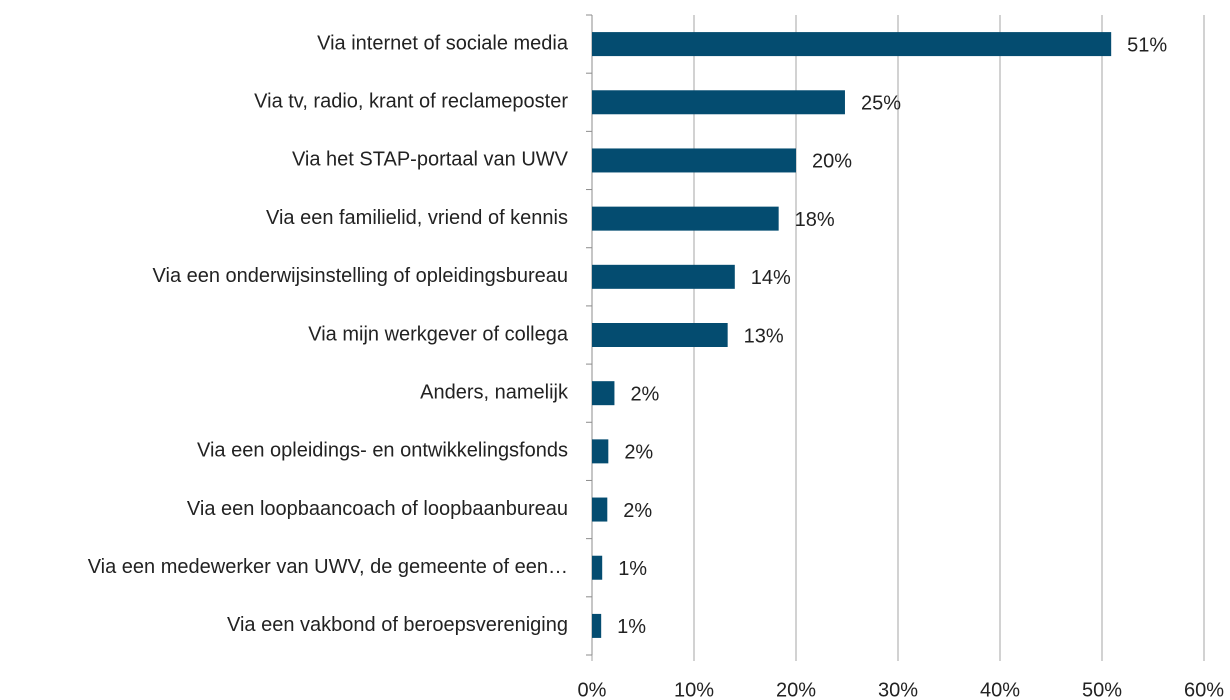 The width and height of the screenshot is (1230, 700). Describe the element at coordinates (397, 625) in the screenshot. I see `y-tick-label: Via een vakbond of beroepsvereniging` at that location.